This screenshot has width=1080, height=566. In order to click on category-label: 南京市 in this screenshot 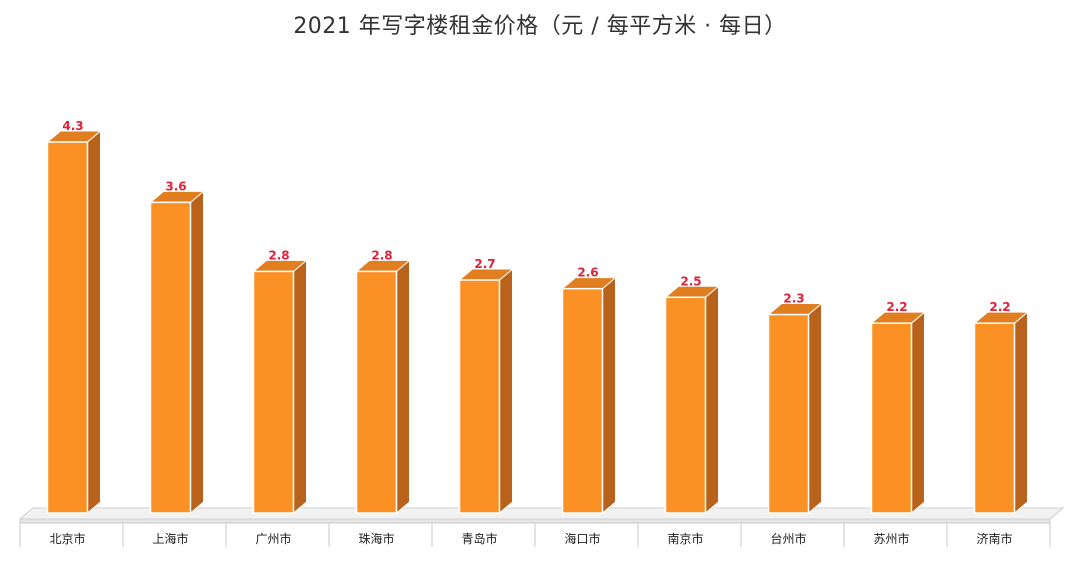, I will do `click(685, 538)`.